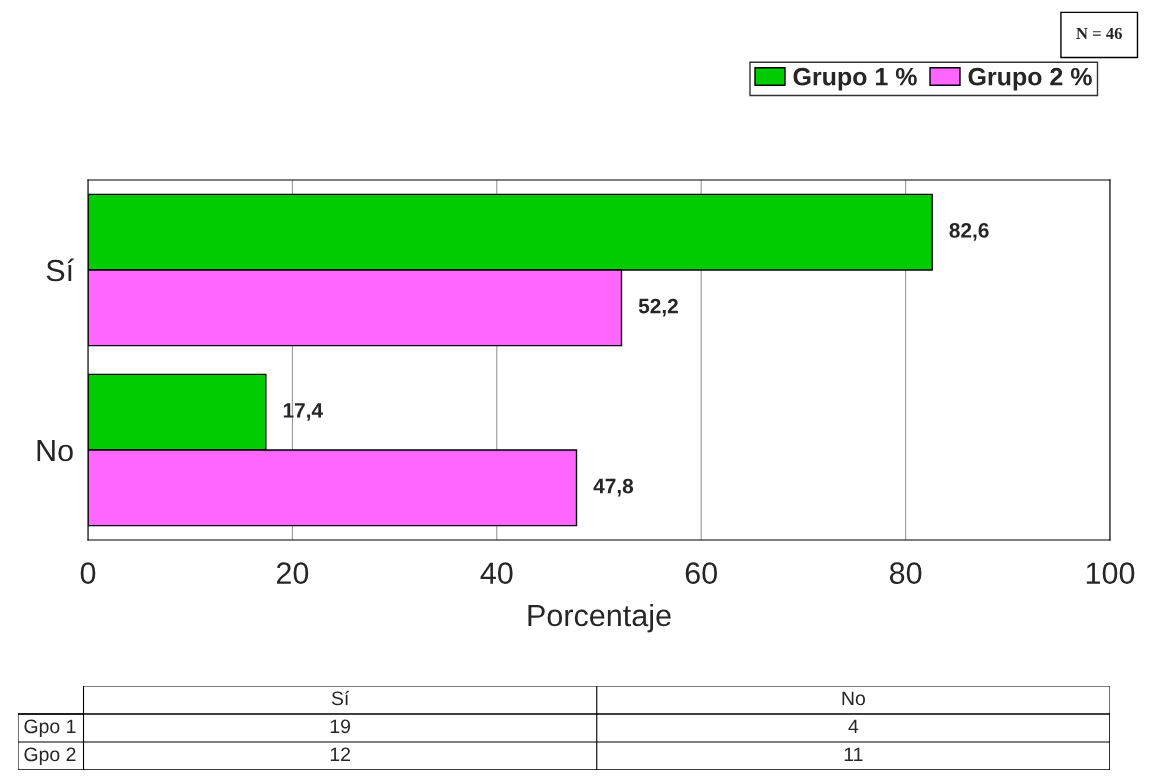 The height and width of the screenshot is (776, 1151). I want to click on x-axis-title: Porcentaje, so click(599, 618).